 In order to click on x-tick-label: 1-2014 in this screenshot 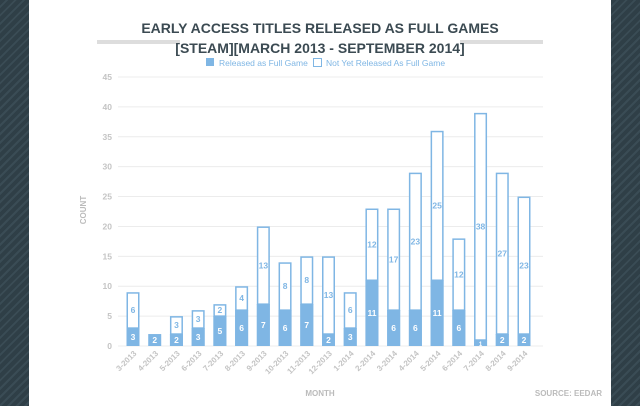, I will do `click(344, 361)`.